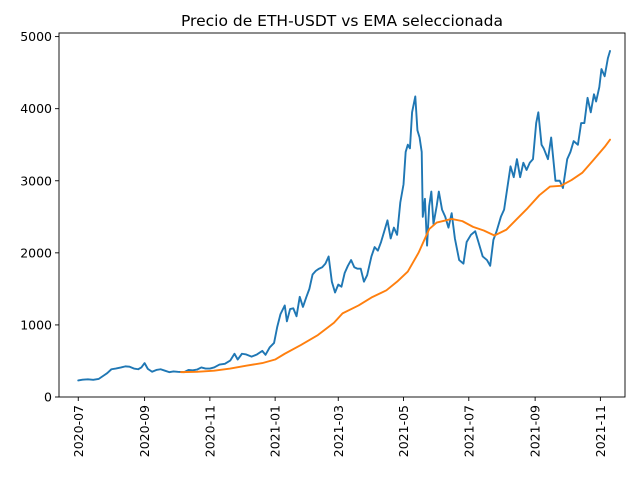 This screenshot has height=485, width=640. What do you see at coordinates (36, 252) in the screenshot?
I see `y-tick-label: 2000` at bounding box center [36, 252].